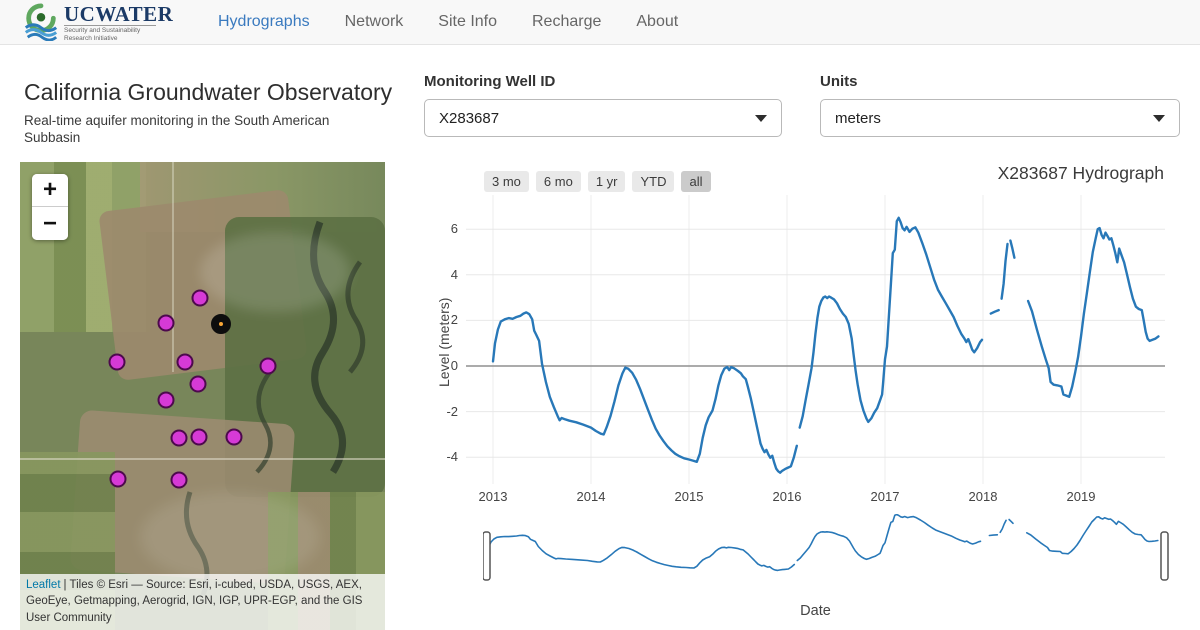  I want to click on nav-item-hydrographs: Hydrographs, so click(264, 21).